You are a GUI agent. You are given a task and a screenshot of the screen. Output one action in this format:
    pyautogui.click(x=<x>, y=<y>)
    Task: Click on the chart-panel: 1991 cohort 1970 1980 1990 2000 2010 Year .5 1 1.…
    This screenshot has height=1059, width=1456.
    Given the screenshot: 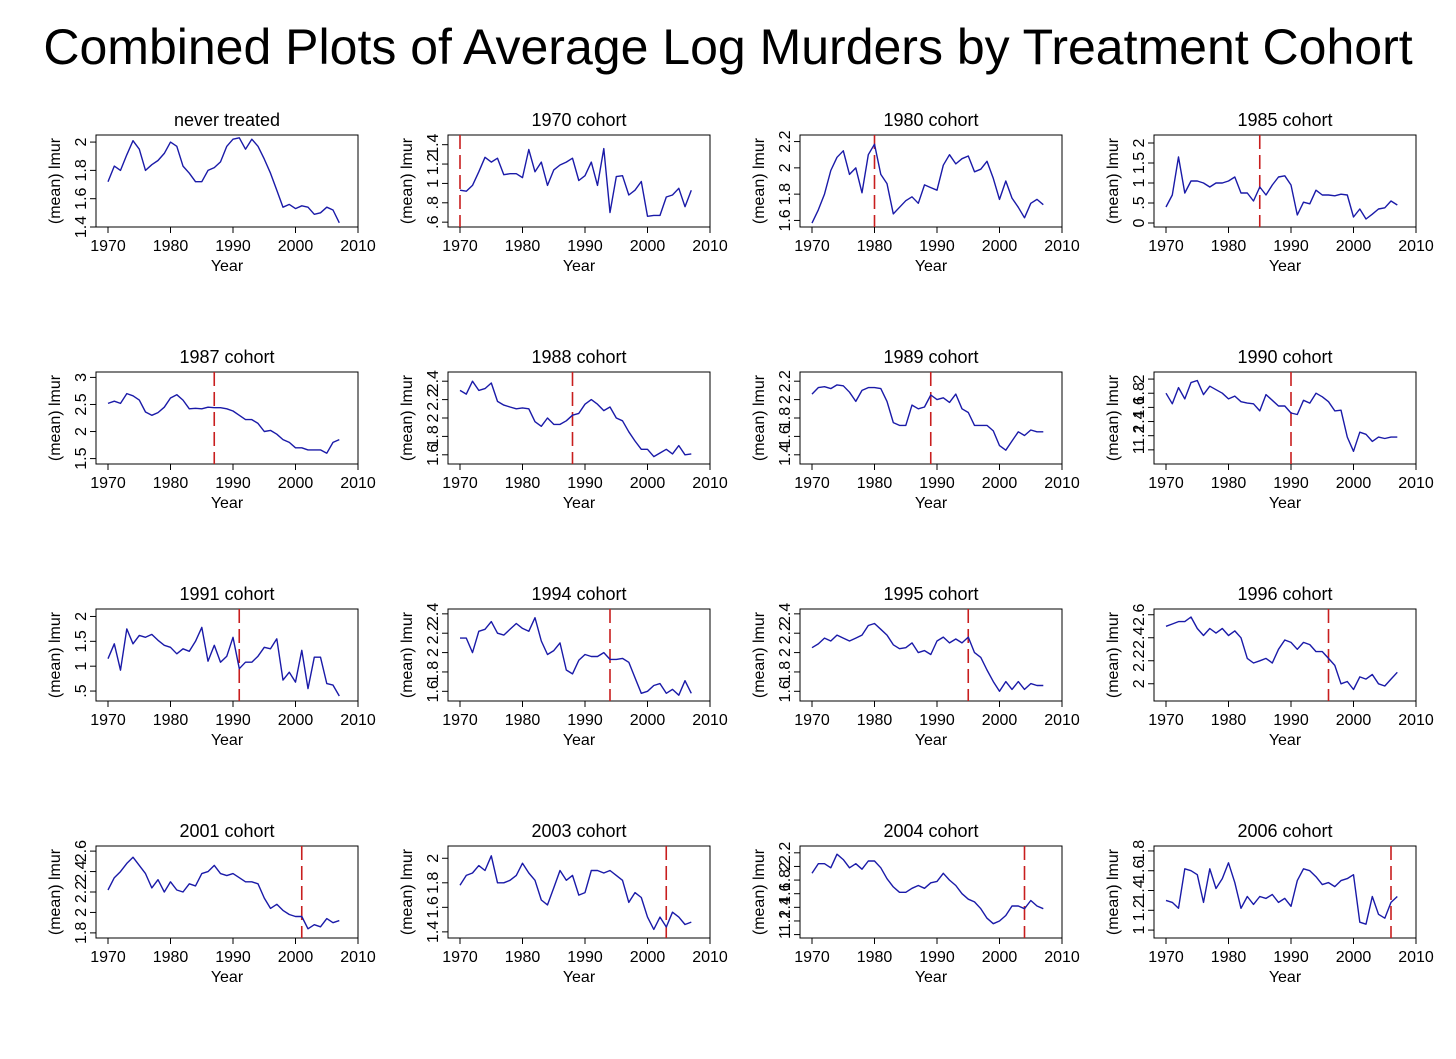 What is the action you would take?
    pyautogui.click(x=211, y=666)
    